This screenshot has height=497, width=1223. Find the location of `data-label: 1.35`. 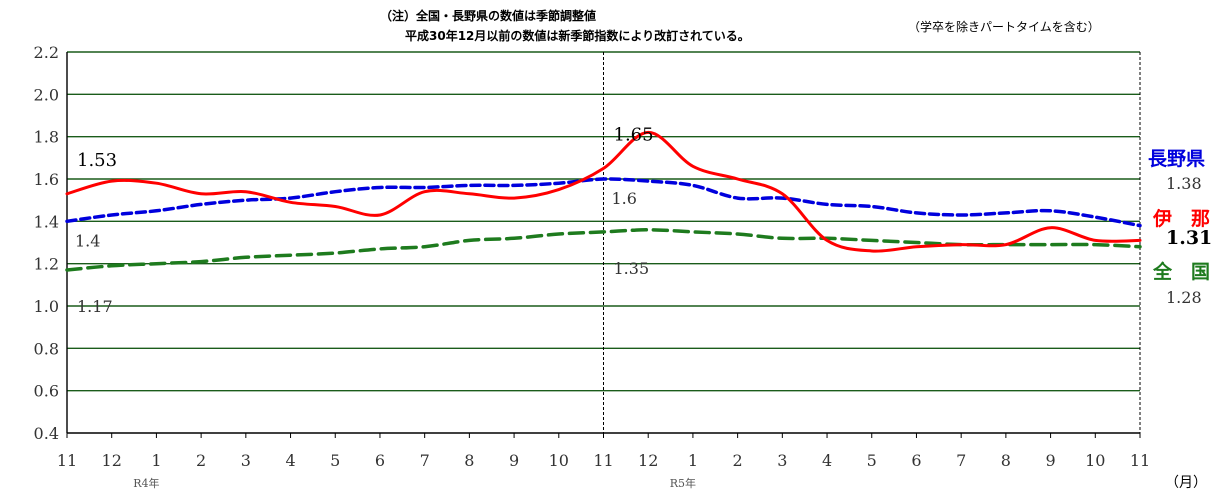

data-label: 1.35 is located at coordinates (632, 268).